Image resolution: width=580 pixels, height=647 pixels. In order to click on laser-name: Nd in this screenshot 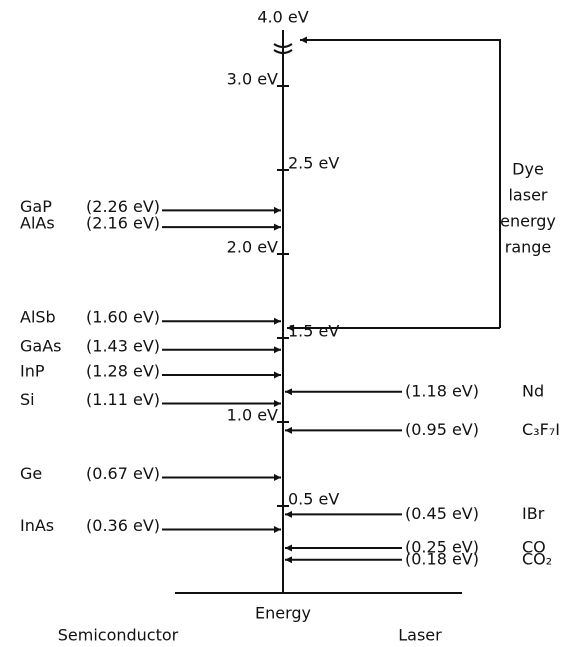, I will do `click(533, 390)`.